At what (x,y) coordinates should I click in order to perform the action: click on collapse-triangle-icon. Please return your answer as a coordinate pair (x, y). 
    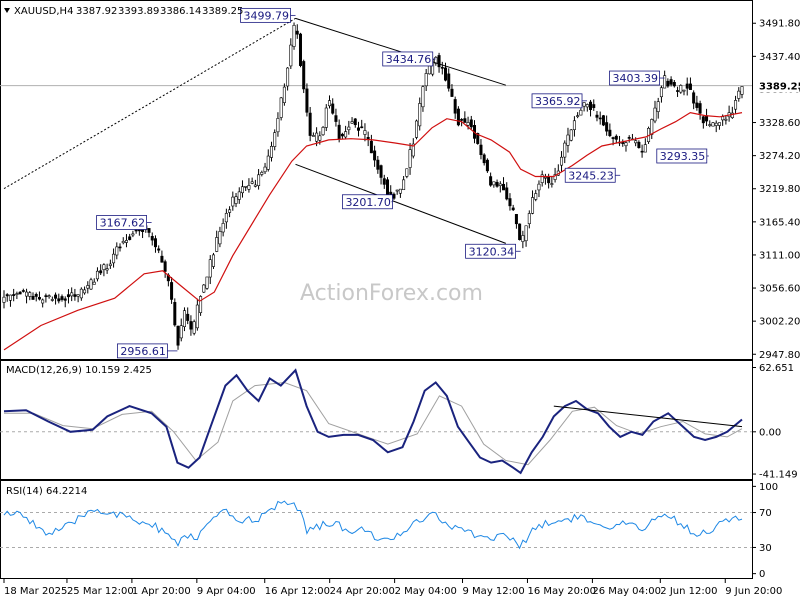
    Looking at the image, I should click on (7, 10).